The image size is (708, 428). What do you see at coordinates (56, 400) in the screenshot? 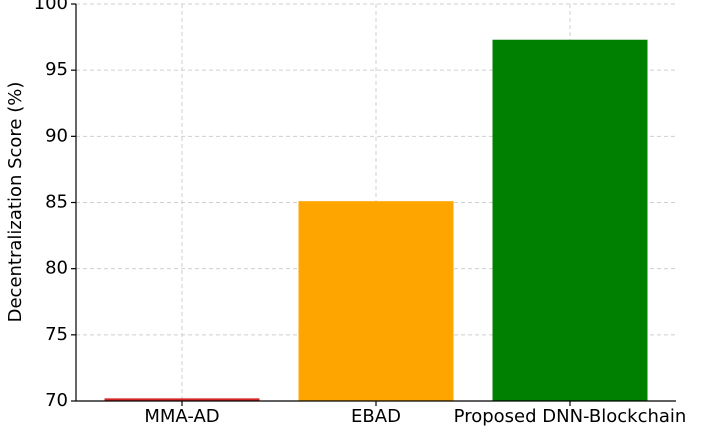
I see `y-tick-label: 70` at bounding box center [56, 400].